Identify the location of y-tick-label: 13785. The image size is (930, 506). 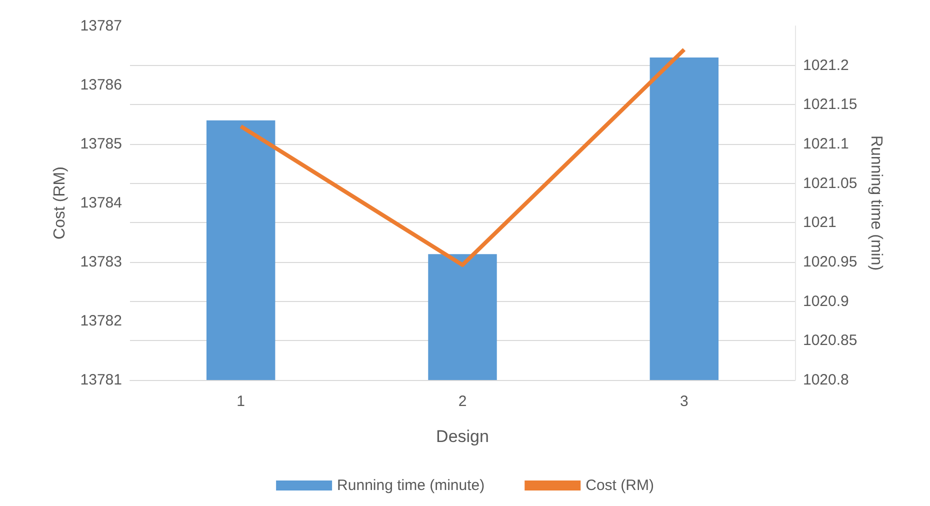
(101, 144).